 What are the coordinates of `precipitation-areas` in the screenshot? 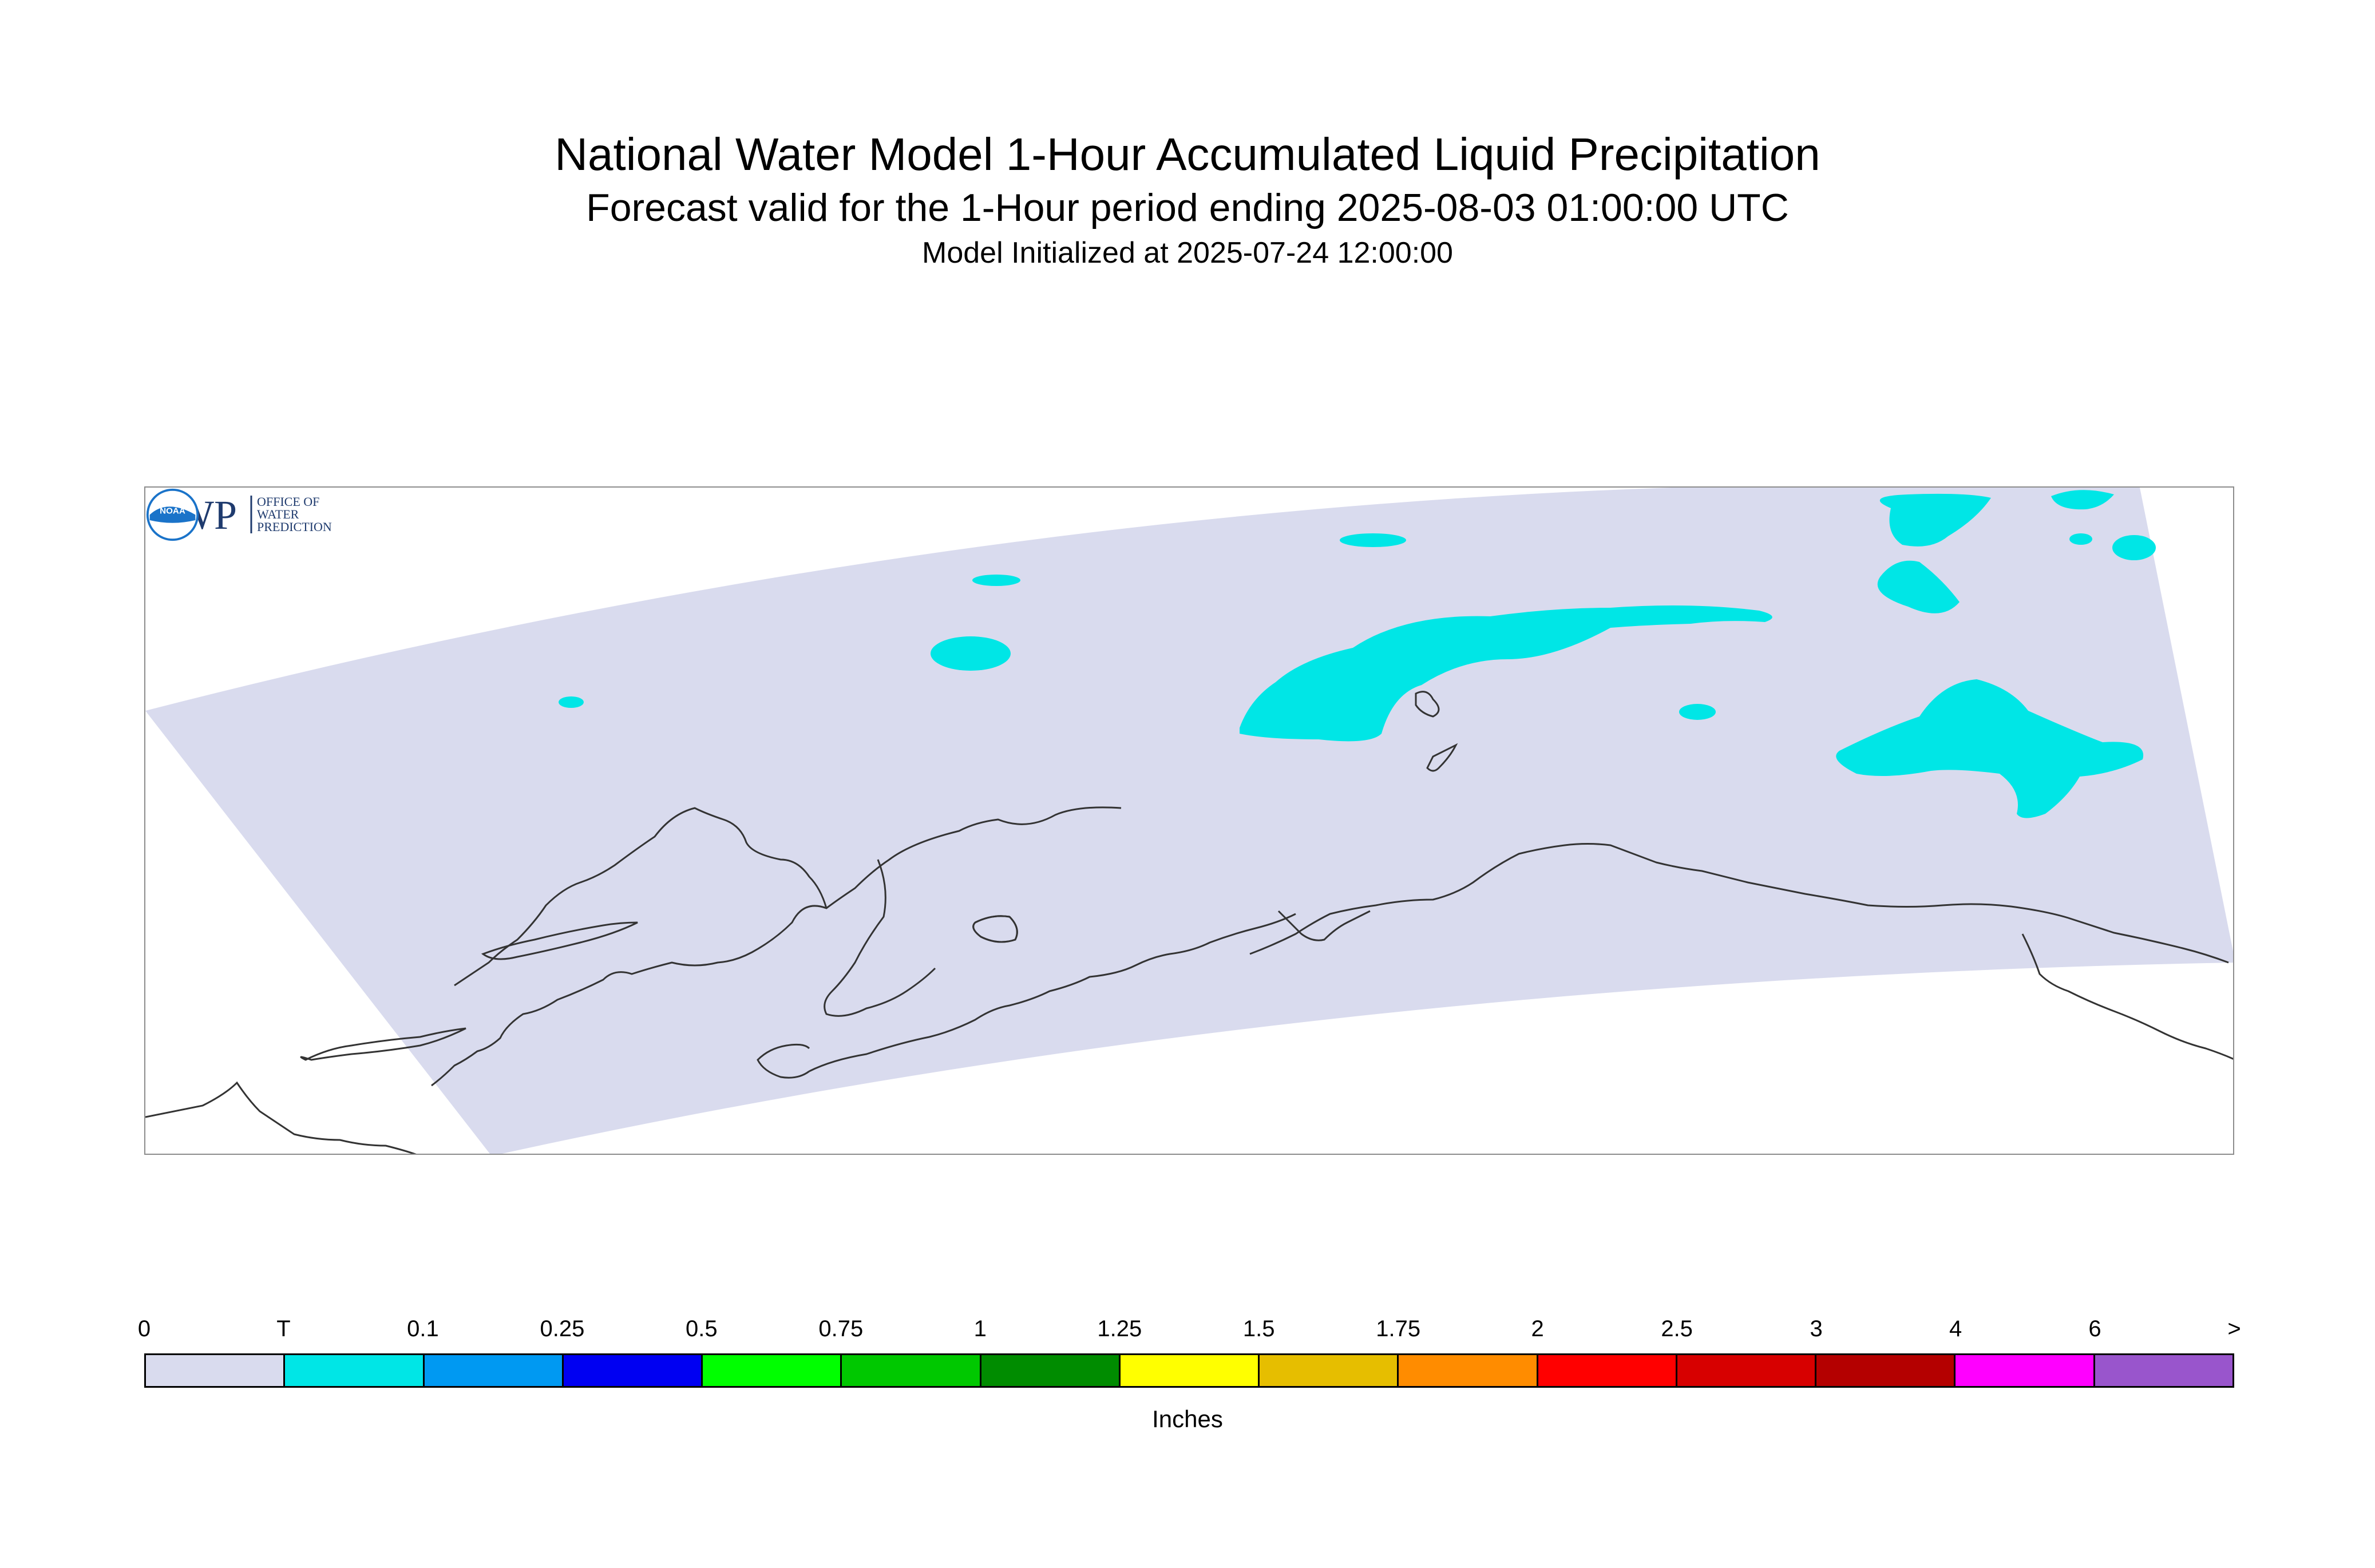 It's located at (1357, 654).